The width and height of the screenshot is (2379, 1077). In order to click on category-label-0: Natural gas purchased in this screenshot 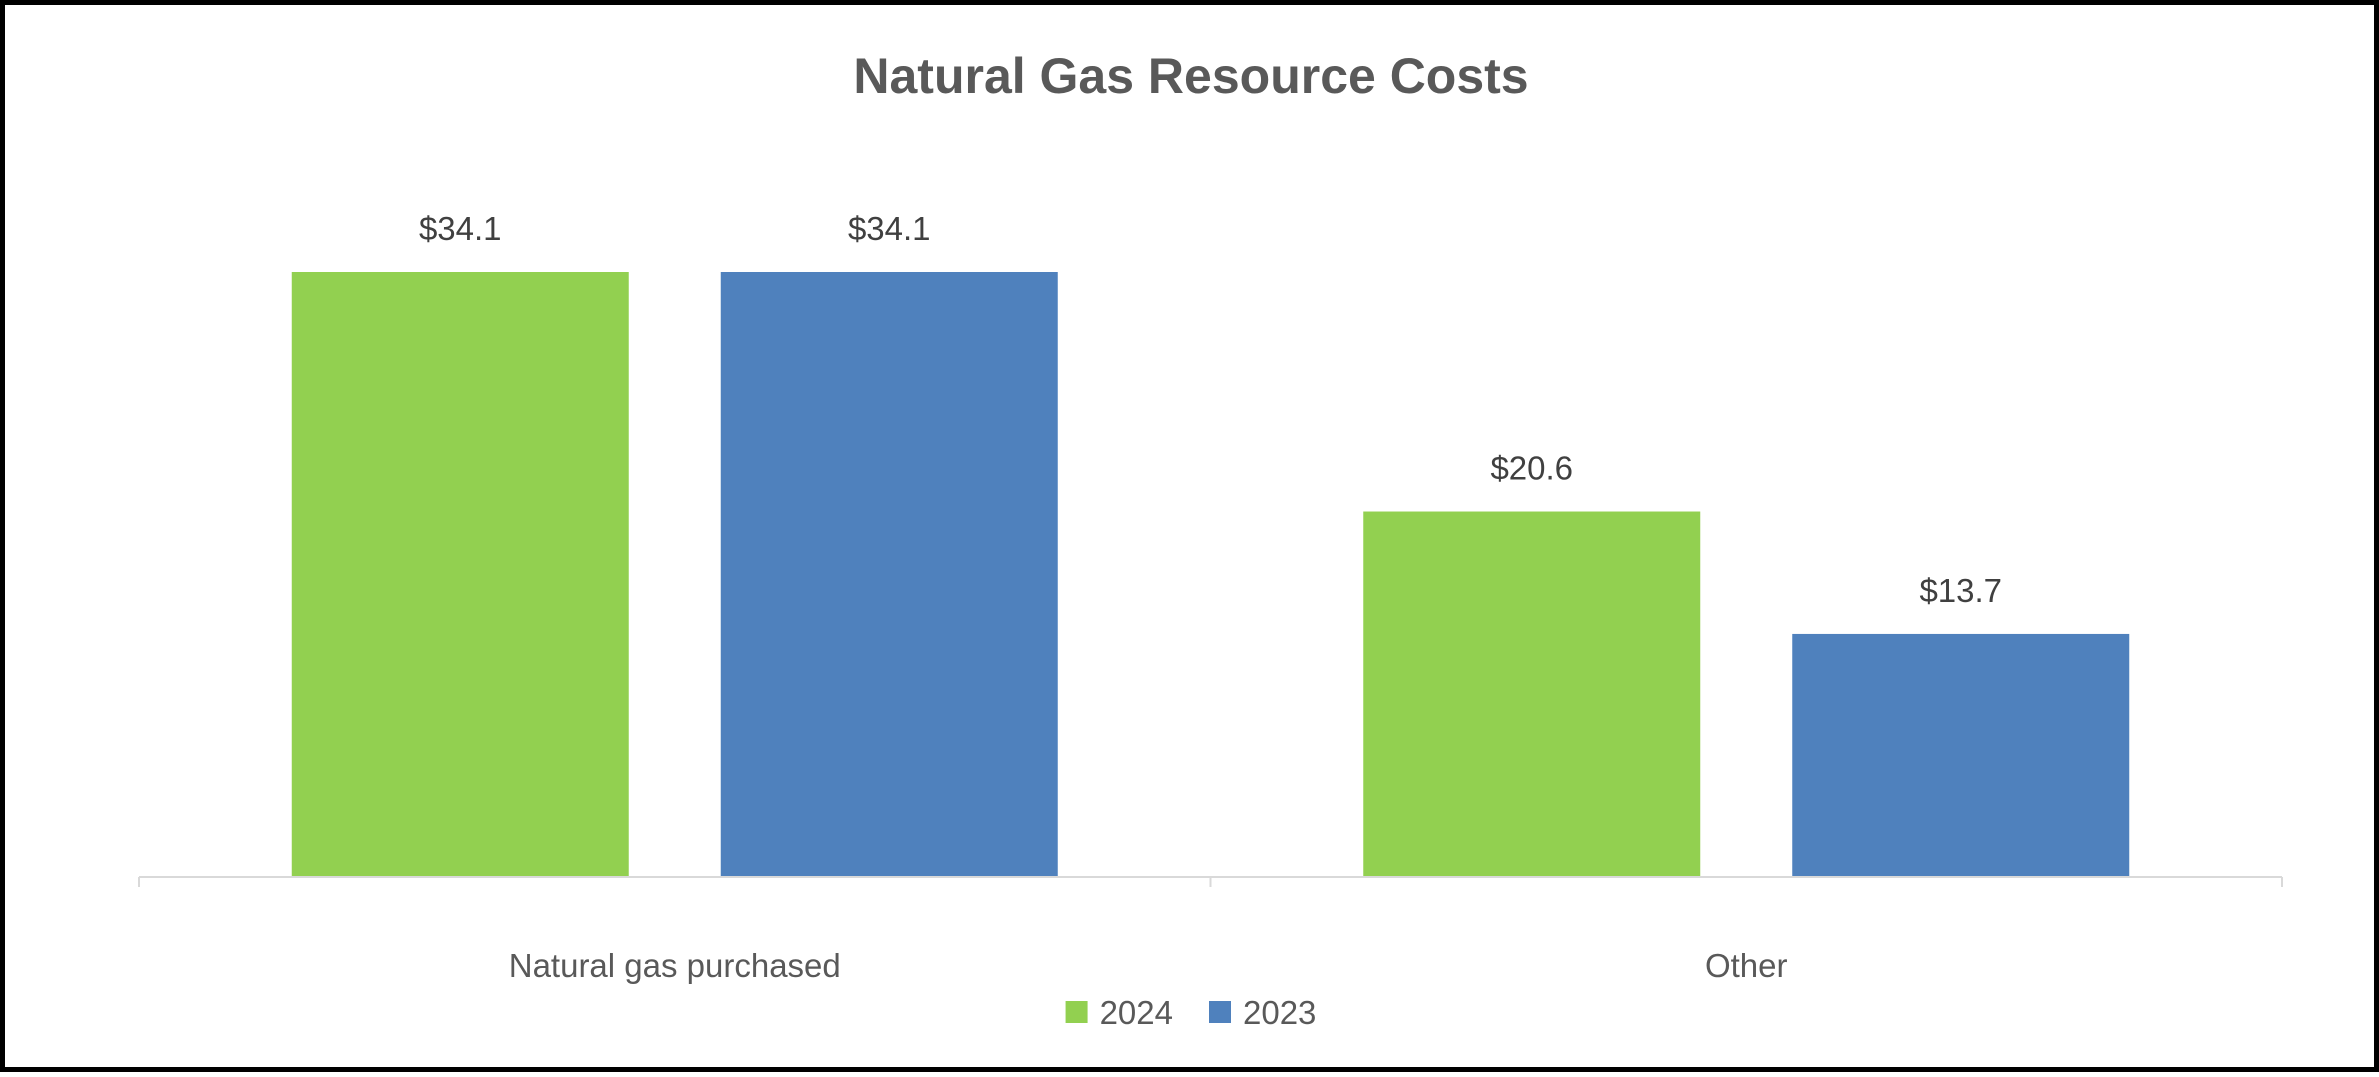, I will do `click(675, 965)`.